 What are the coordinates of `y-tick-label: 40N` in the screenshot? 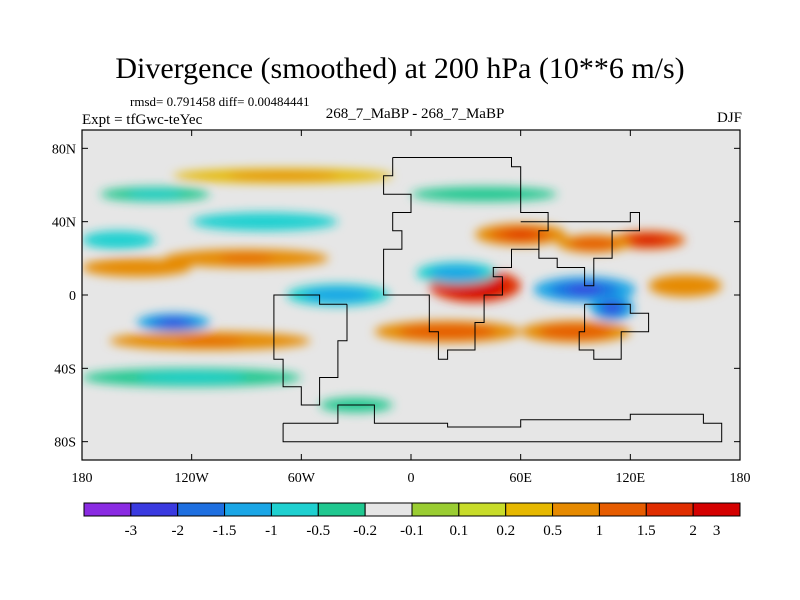 It's located at (64, 223).